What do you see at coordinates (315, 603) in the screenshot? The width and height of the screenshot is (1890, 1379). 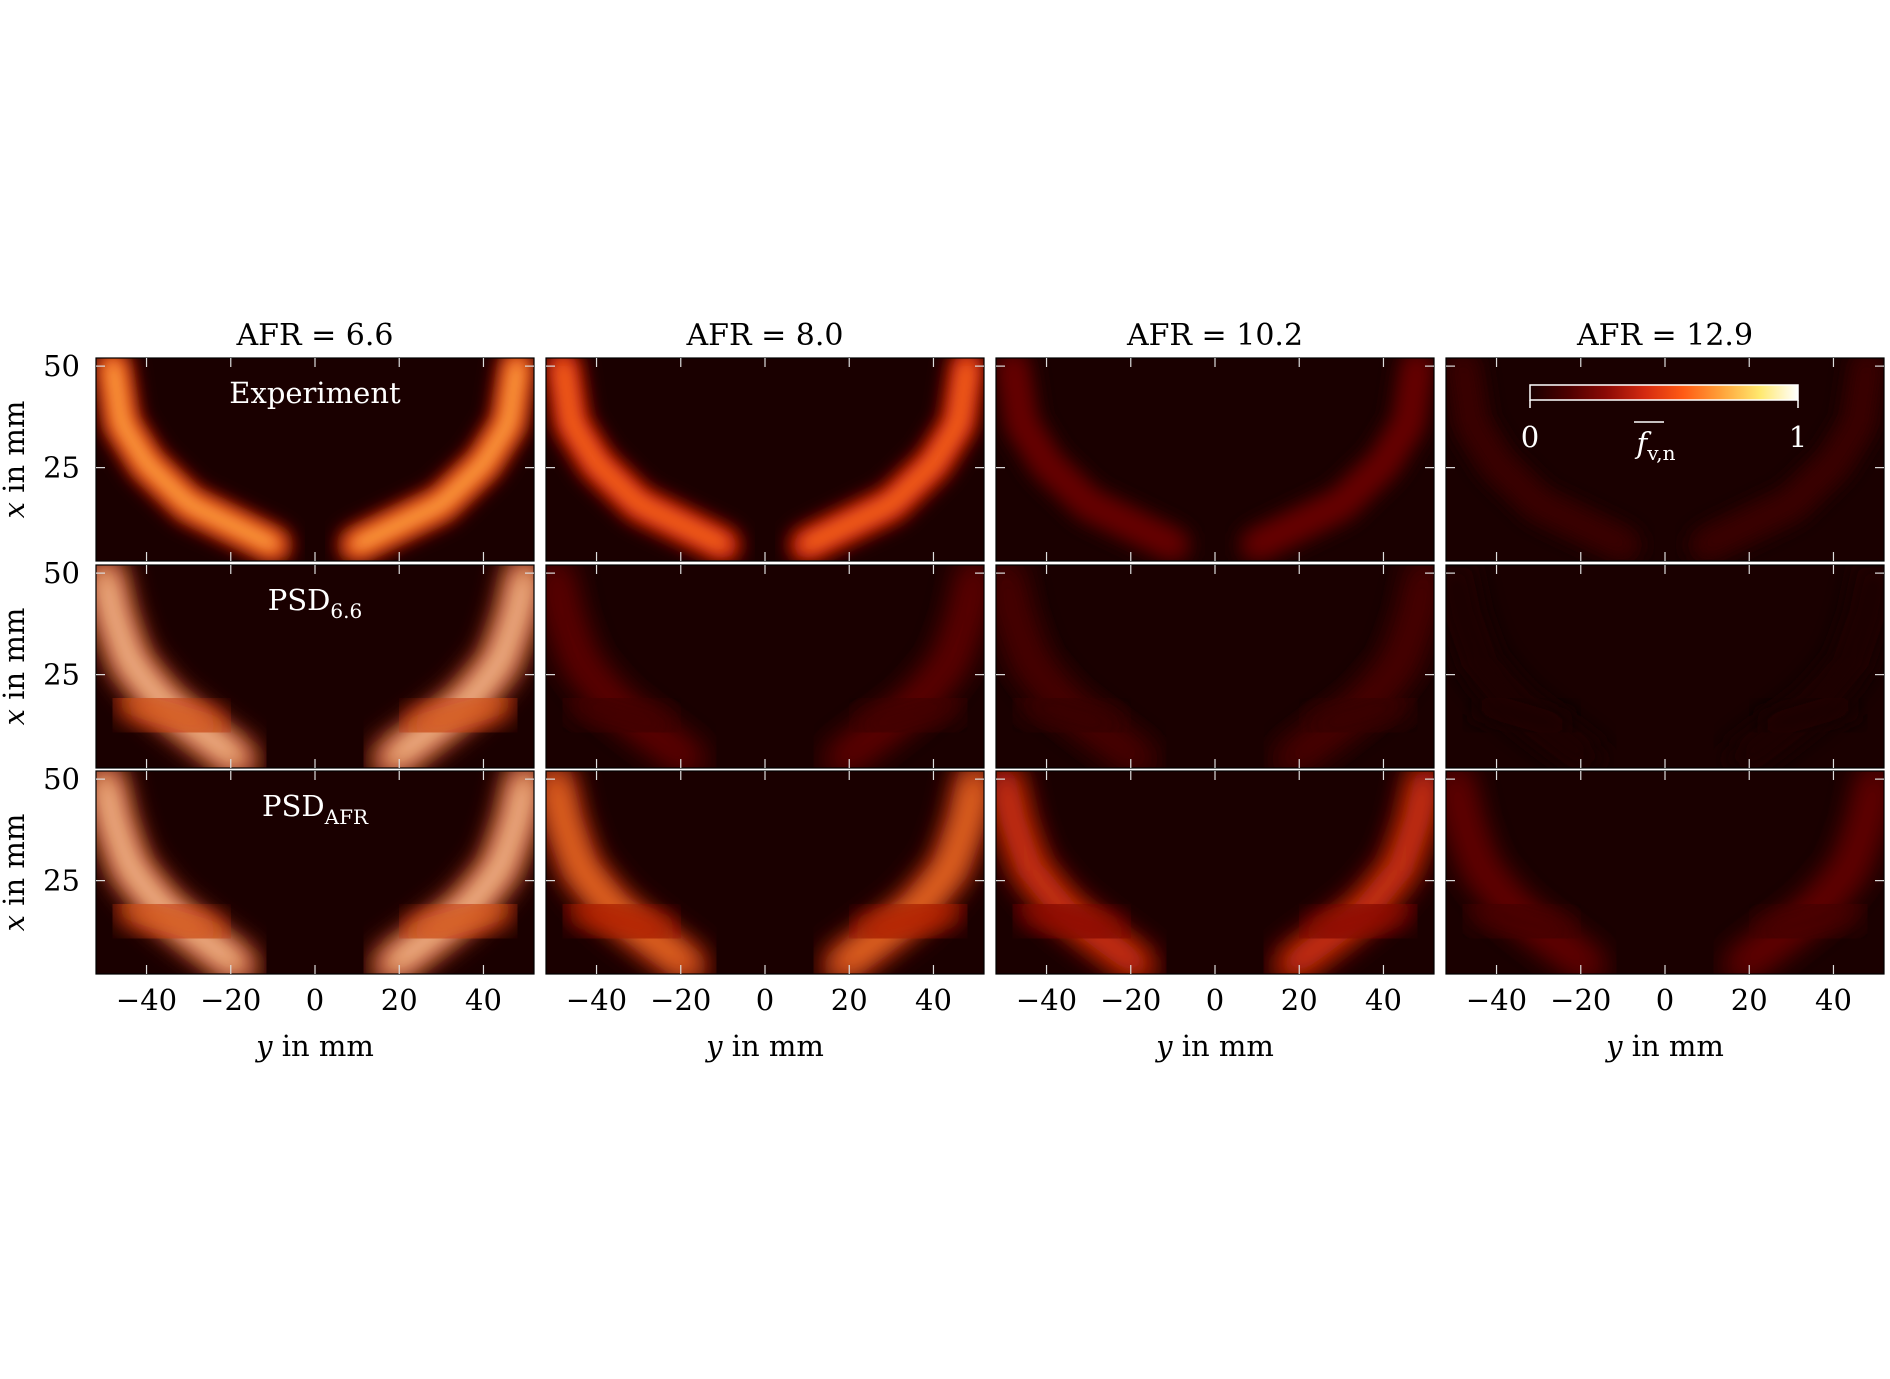 I see `row-label: PSD6.6` at bounding box center [315, 603].